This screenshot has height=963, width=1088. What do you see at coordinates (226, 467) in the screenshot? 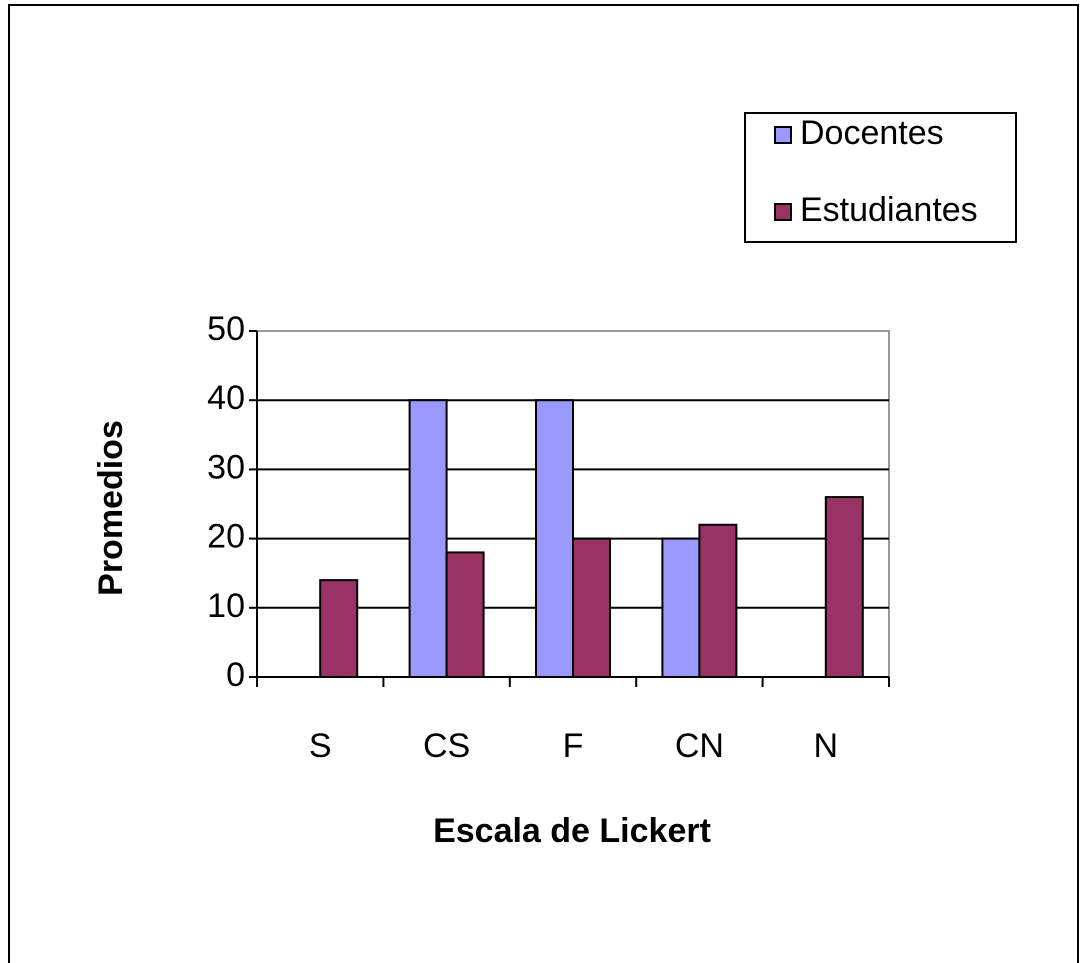
I see `y-tick-label: 30` at bounding box center [226, 467].